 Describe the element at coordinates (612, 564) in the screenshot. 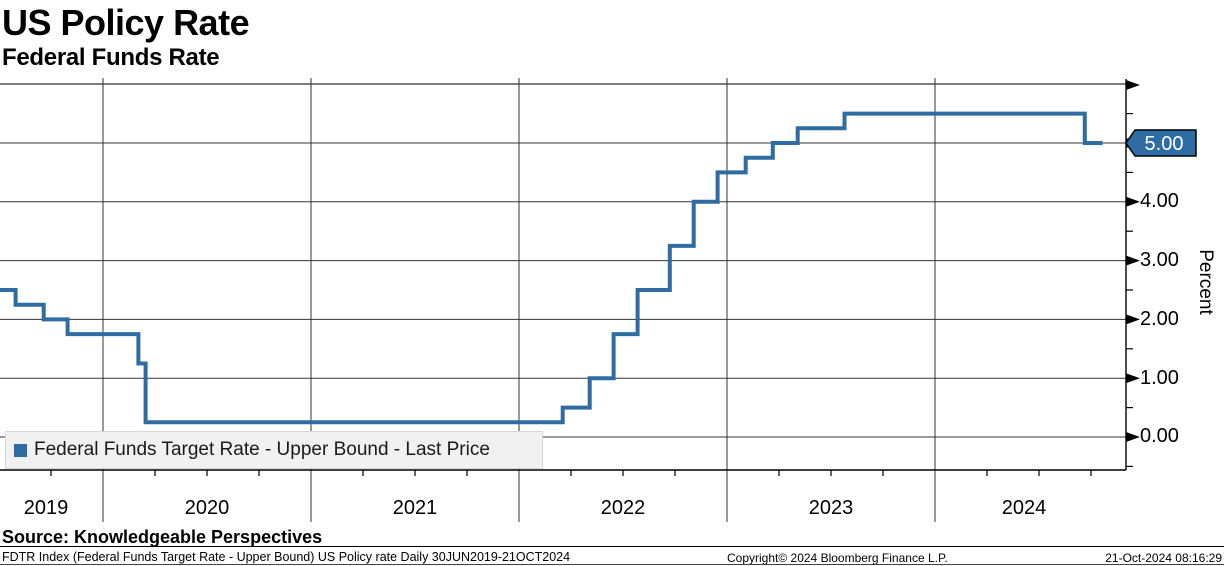

I see `bottom-divider` at that location.